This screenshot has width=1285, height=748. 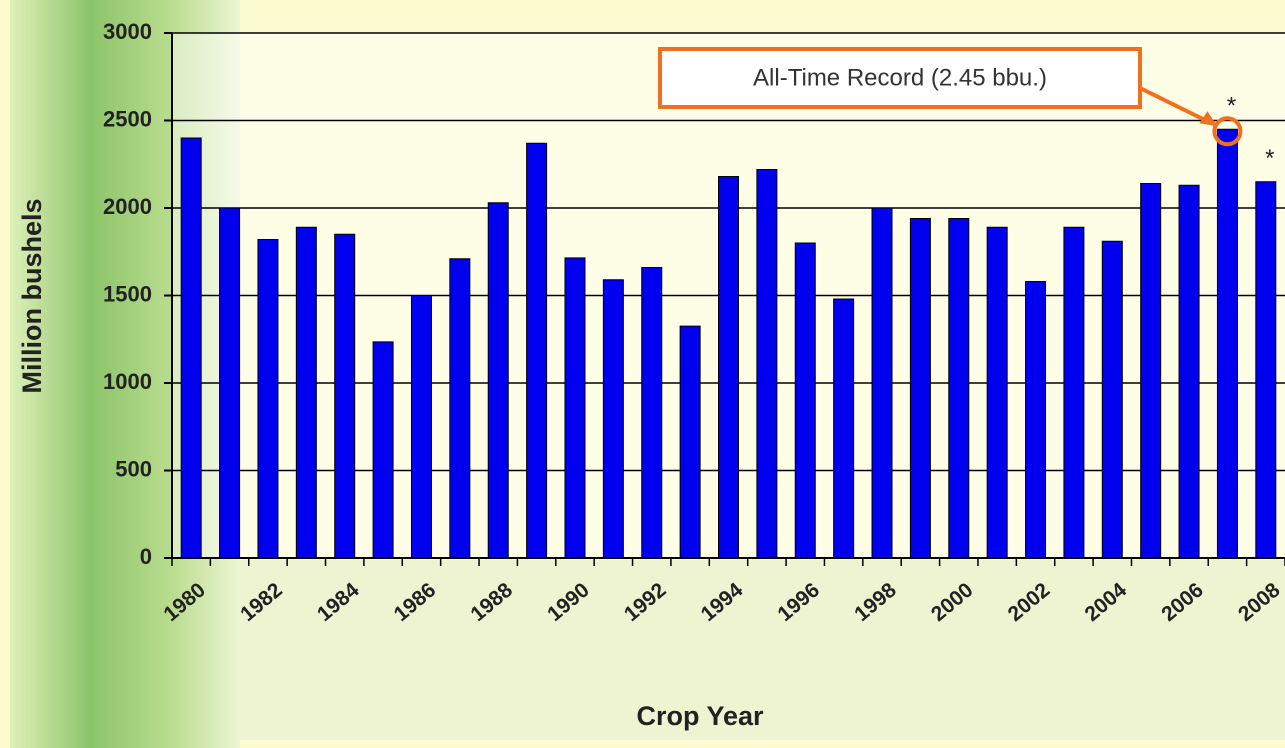 I want to click on y-tick-label: 2500, so click(x=127, y=118).